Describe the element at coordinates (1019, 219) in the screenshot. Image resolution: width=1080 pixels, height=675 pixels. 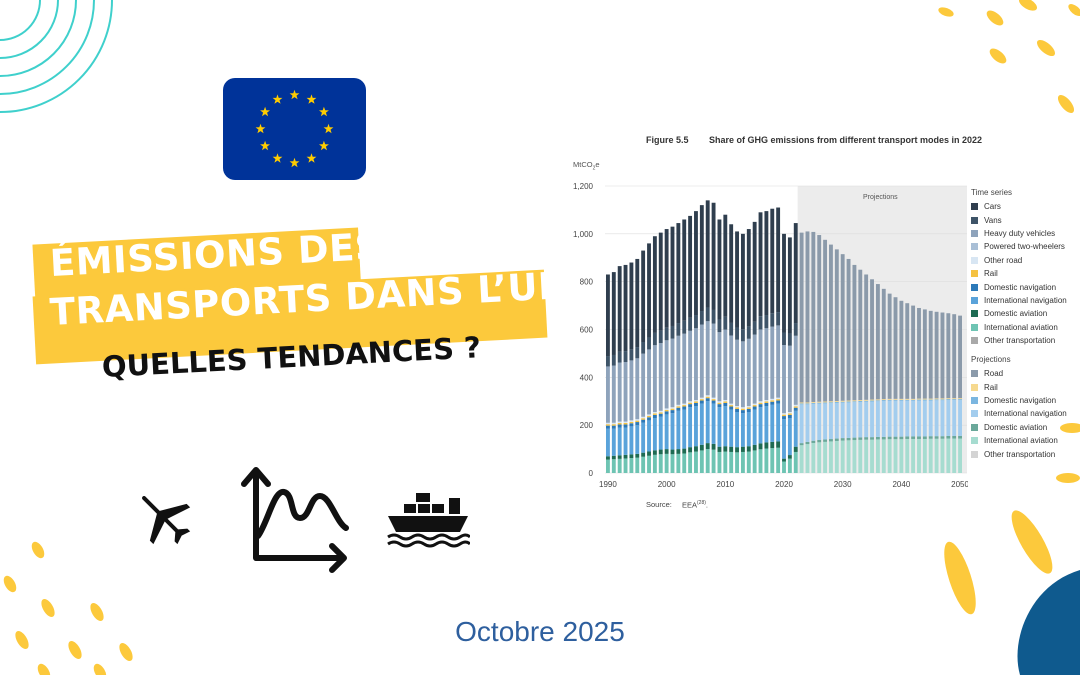
I see `legend-item: Vans` at that location.